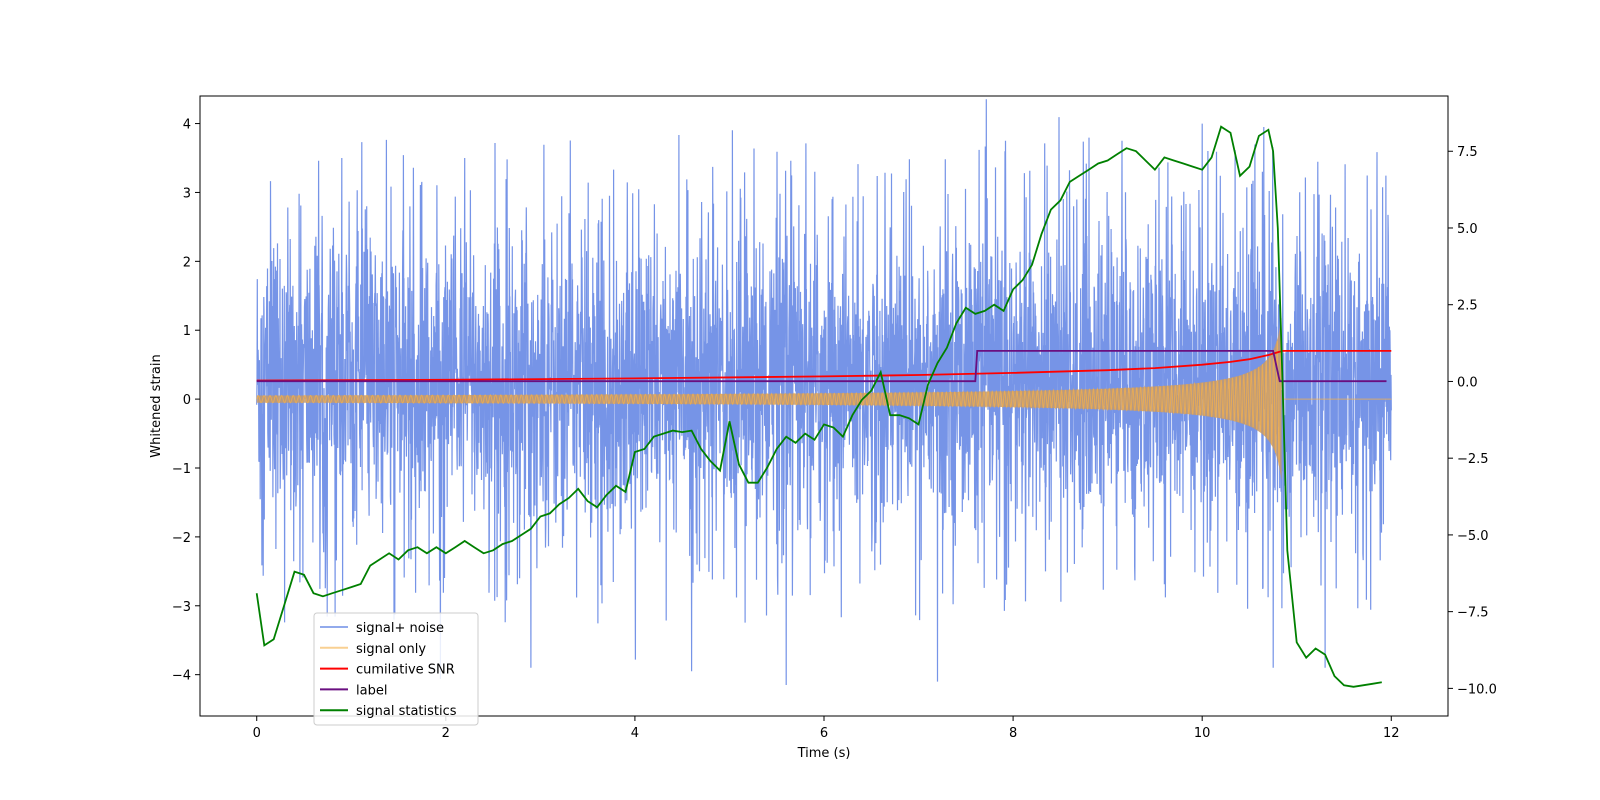  Describe the element at coordinates (400, 628) in the screenshot. I see `legend-entry: signal+ noise` at that location.